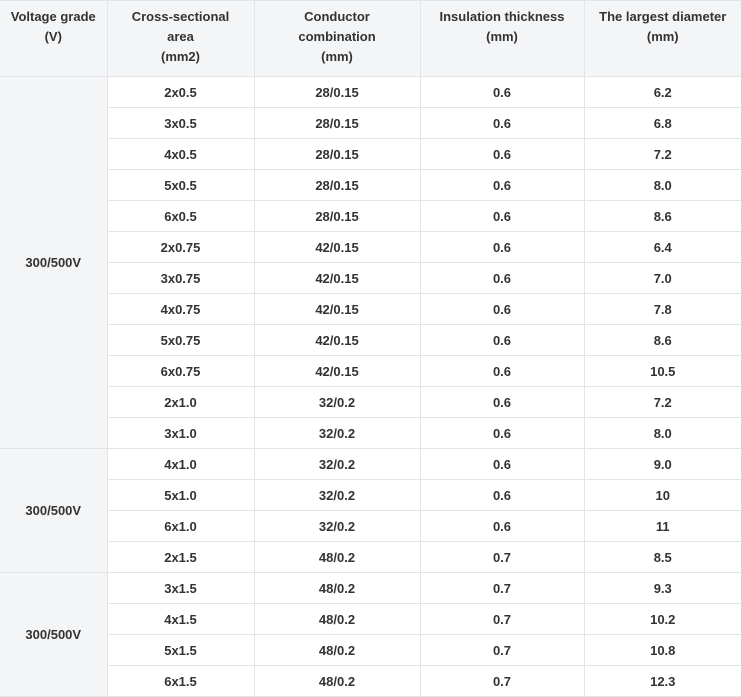 The height and width of the screenshot is (697, 741). Describe the element at coordinates (180, 557) in the screenshot. I see `table-cell: 2x1.5` at that location.